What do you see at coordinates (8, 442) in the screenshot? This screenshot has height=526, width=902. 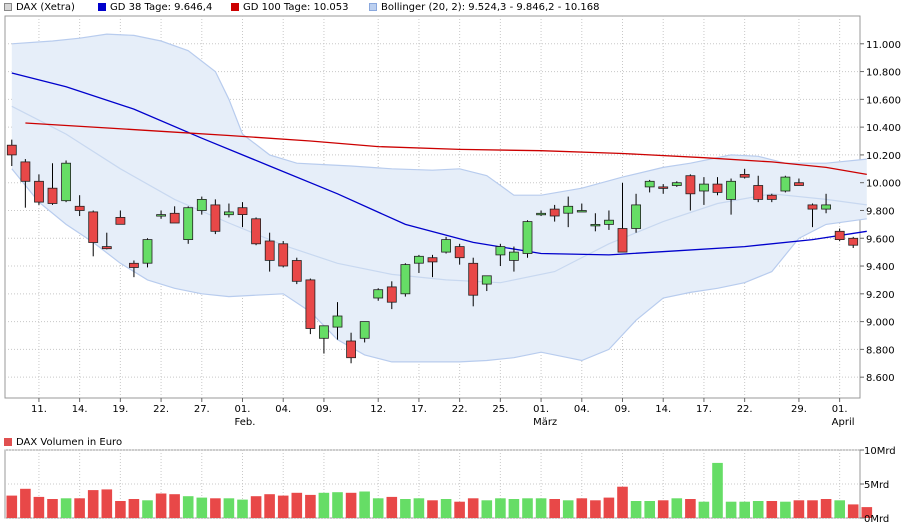 I see `volume-legend-swatch` at bounding box center [8, 442].